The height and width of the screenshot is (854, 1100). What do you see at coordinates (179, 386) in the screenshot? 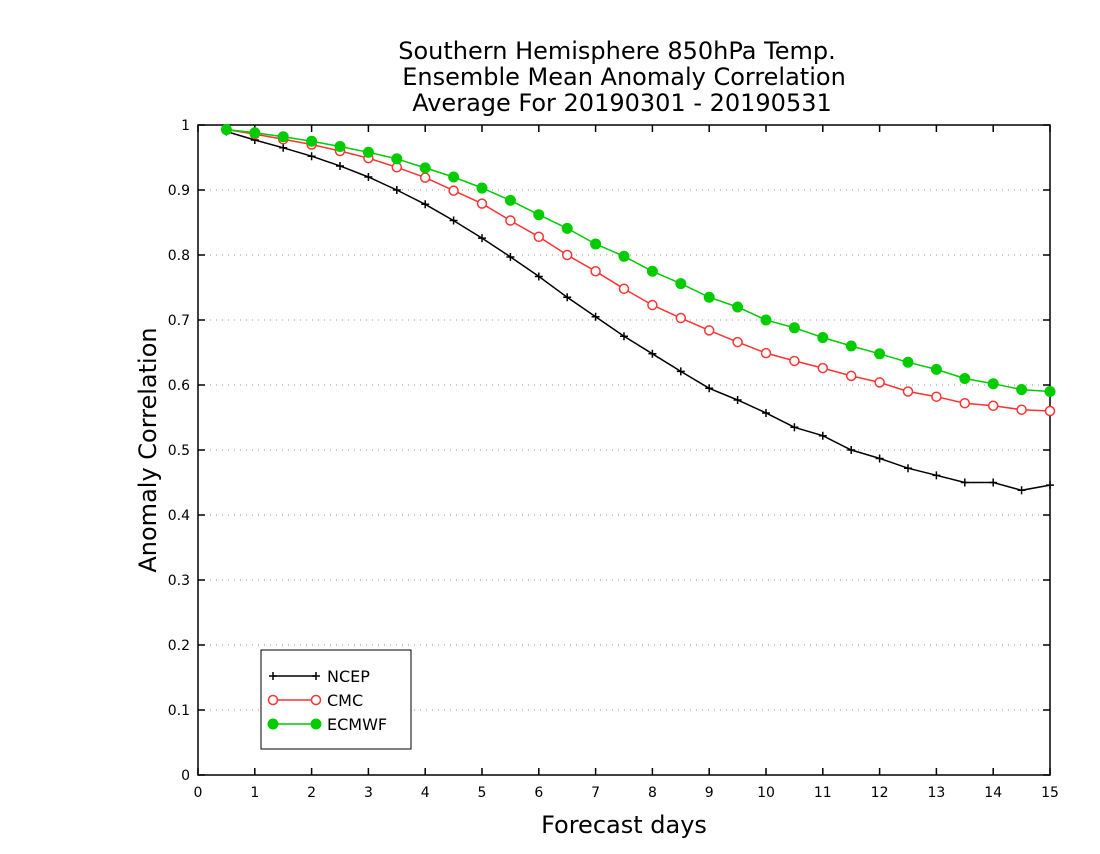
I see `y-tick-label: 0.6` at bounding box center [179, 386].